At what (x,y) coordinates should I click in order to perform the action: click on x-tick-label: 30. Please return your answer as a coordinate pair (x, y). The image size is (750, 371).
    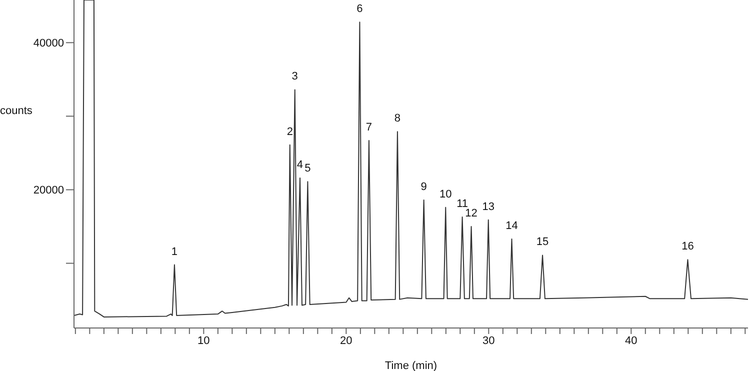
    Looking at the image, I should click on (488, 340).